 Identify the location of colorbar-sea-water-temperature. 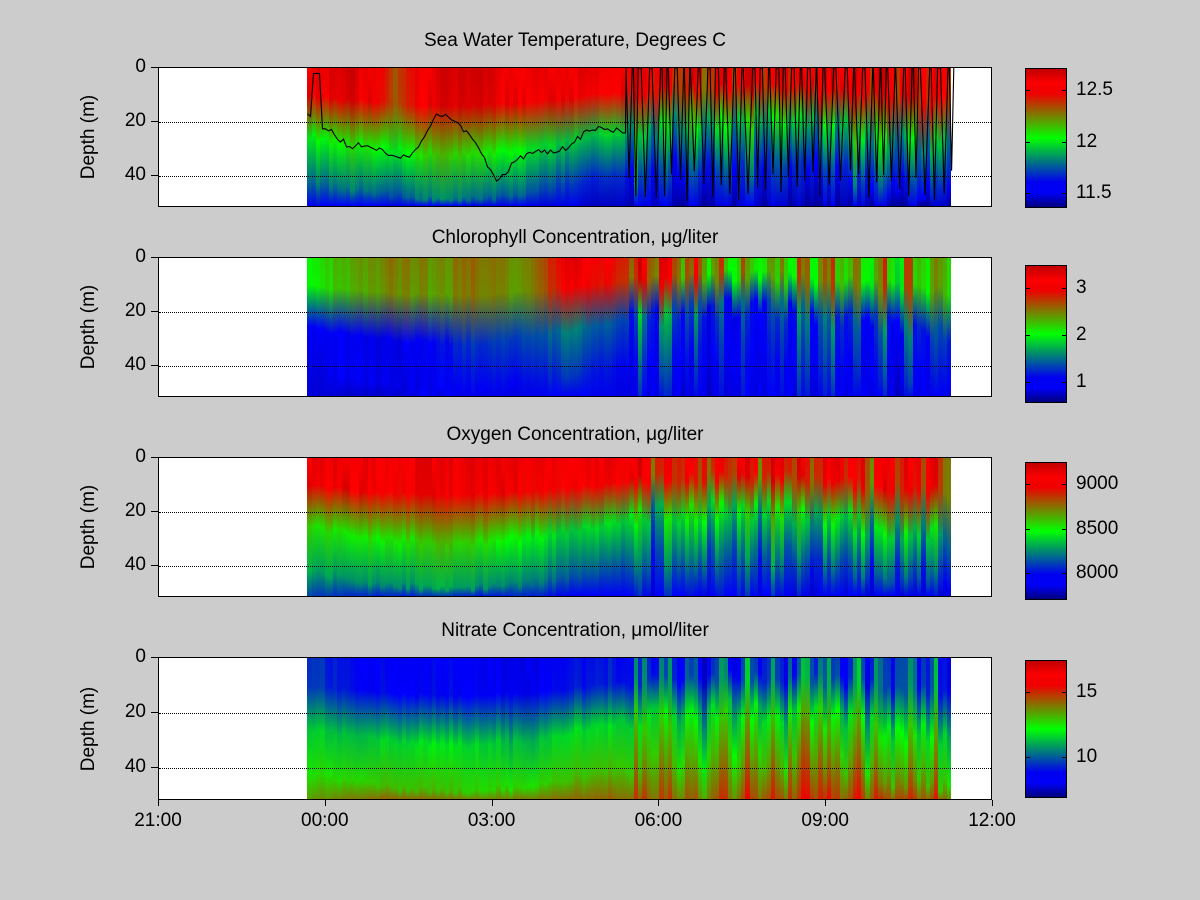
(1046, 138).